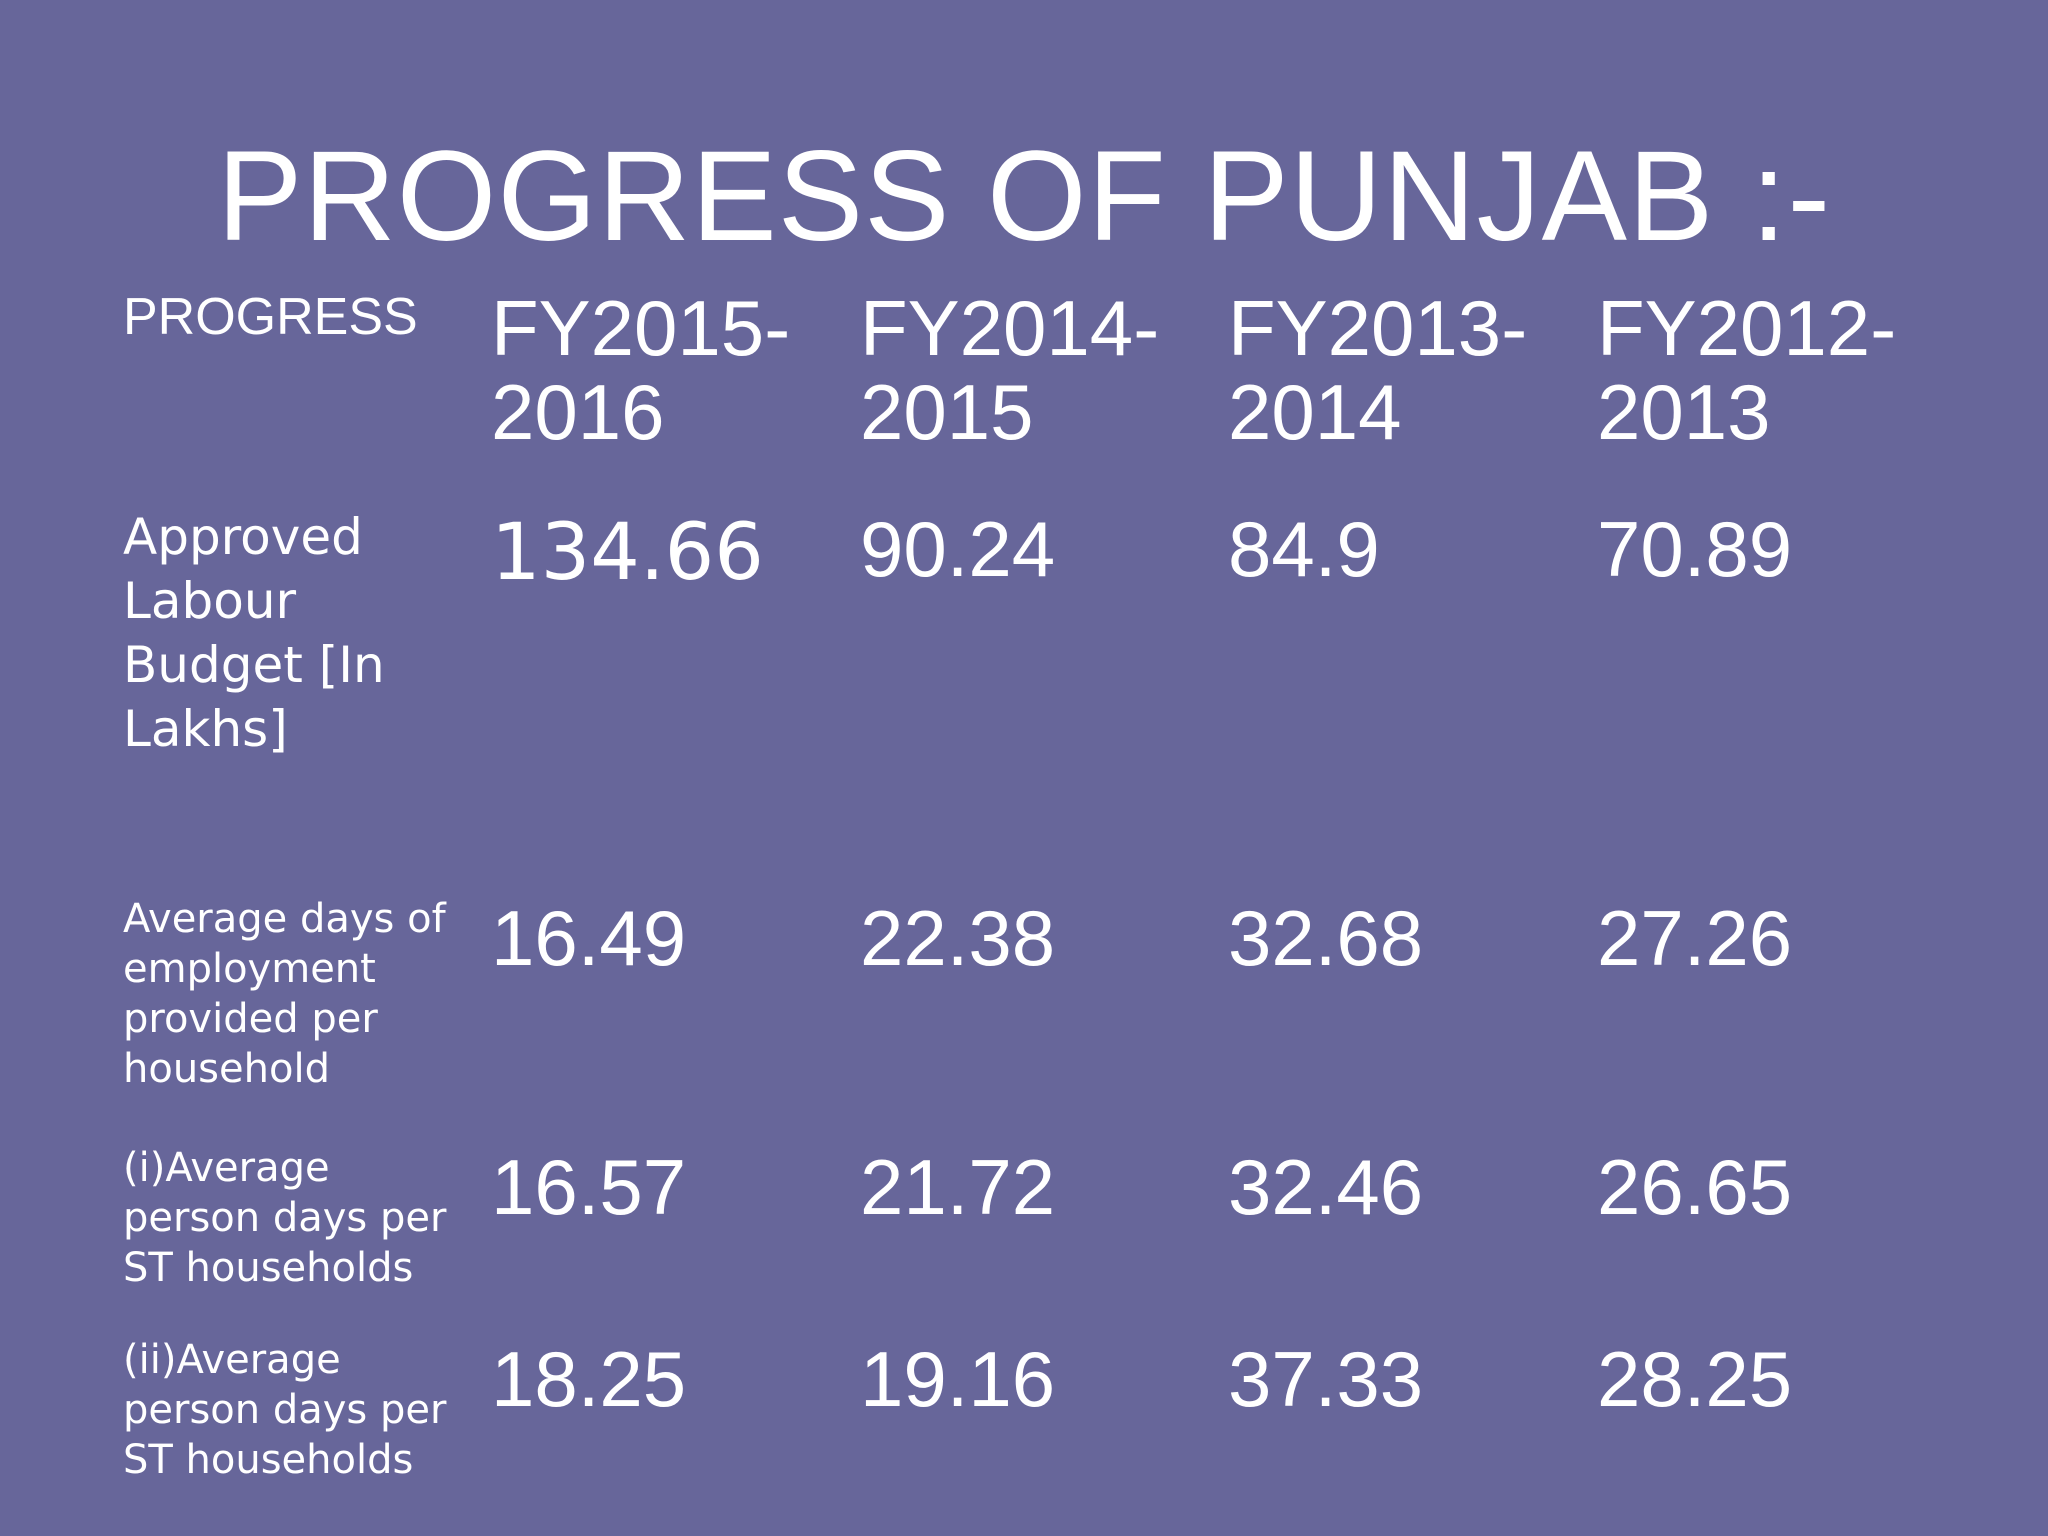  I want to click on table-cell: 22.38, so click(958, 938).